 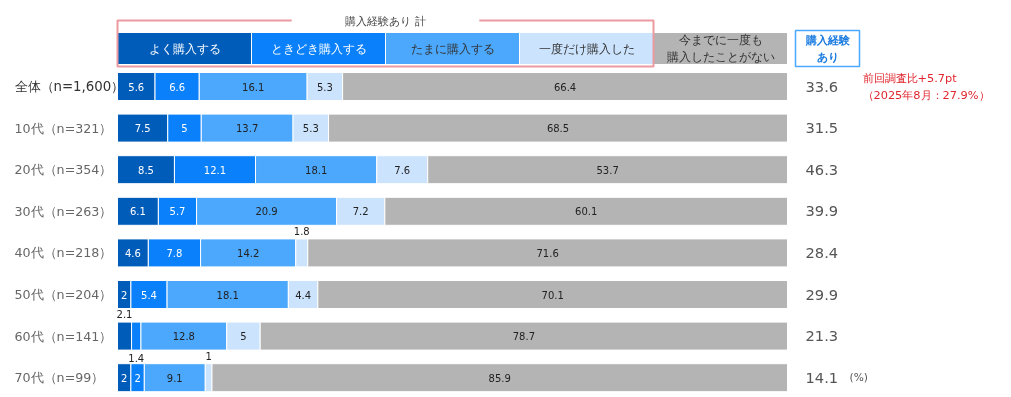 What do you see at coordinates (177, 212) in the screenshot?
I see `data-label: 5.7` at bounding box center [177, 212].